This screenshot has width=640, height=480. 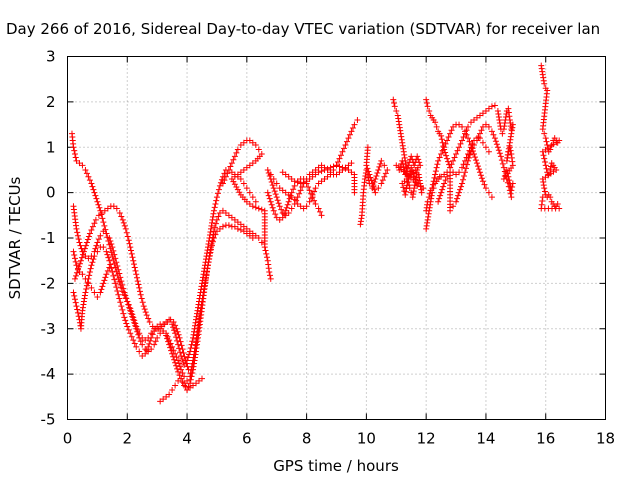 What do you see at coordinates (68, 439) in the screenshot?
I see `x-tick-label: 0` at bounding box center [68, 439].